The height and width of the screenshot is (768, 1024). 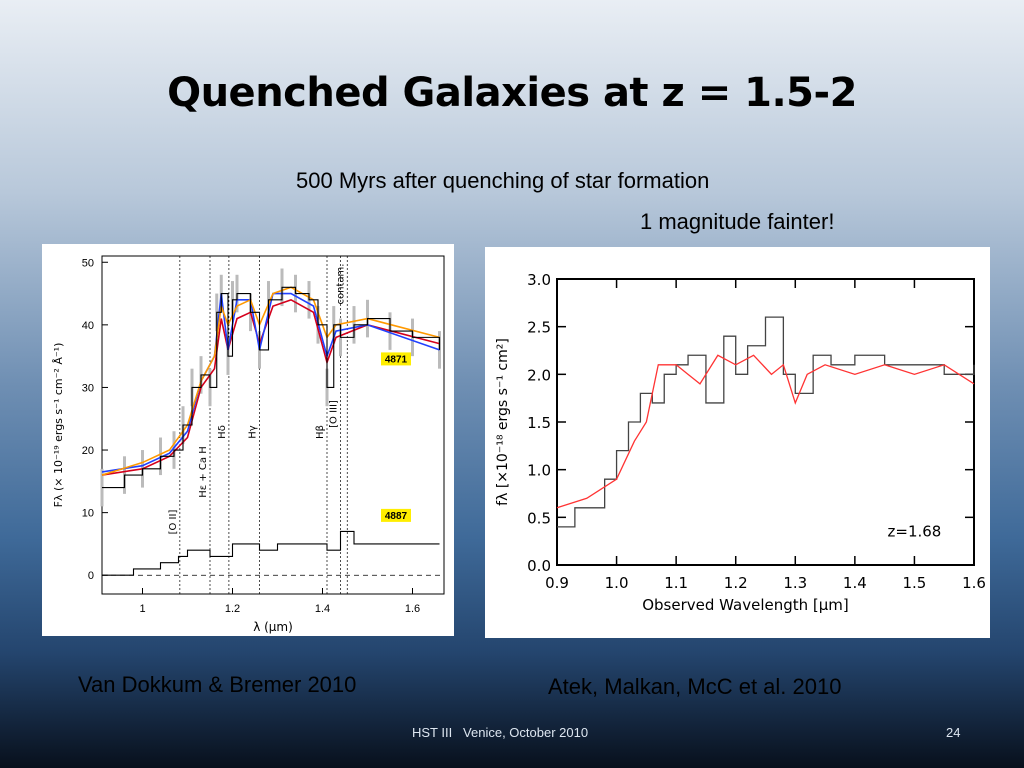 I want to click on slide-note: 1 magnitude fainter!, so click(x=737, y=221).